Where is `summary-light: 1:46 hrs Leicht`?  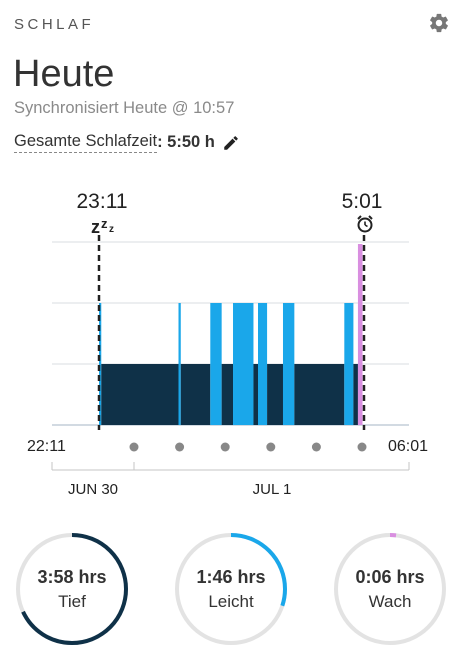 summary-light: 1:46 hrs Leicht is located at coordinates (231, 589).